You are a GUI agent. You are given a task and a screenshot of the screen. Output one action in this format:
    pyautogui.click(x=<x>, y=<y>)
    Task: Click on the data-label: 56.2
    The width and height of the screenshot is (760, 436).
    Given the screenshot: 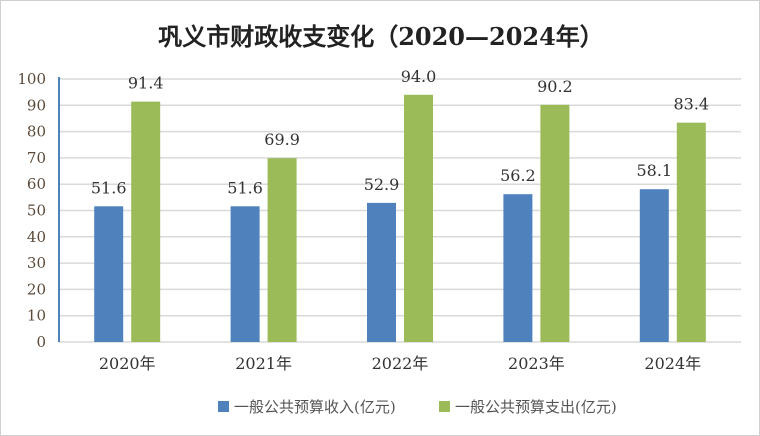 What is the action you would take?
    pyautogui.click(x=518, y=175)
    